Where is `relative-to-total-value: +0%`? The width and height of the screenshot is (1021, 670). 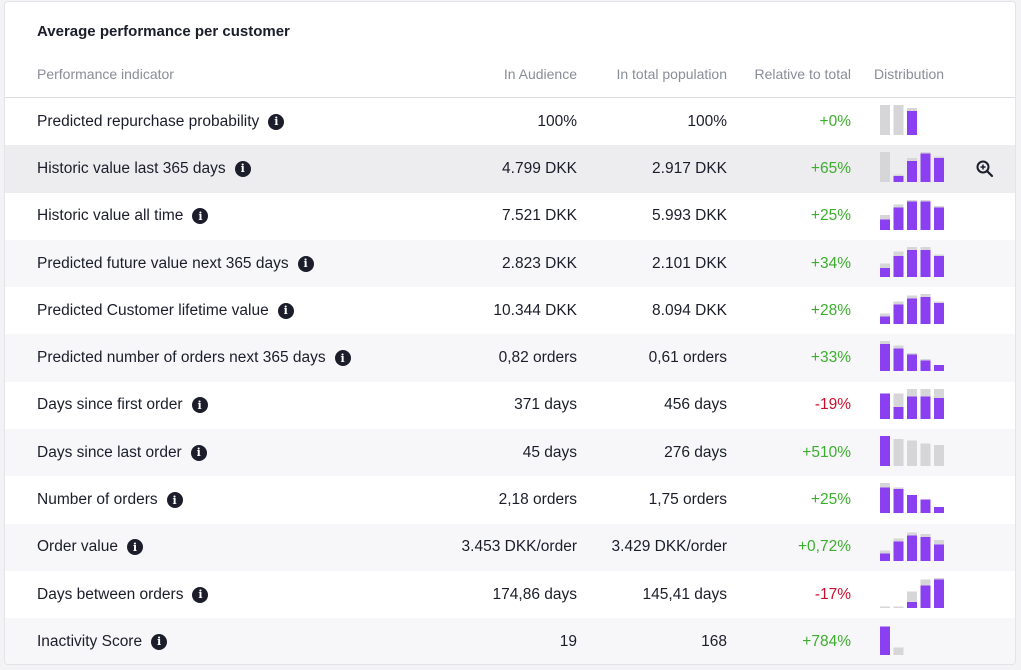 relative-to-total-value: +0% is located at coordinates (835, 121).